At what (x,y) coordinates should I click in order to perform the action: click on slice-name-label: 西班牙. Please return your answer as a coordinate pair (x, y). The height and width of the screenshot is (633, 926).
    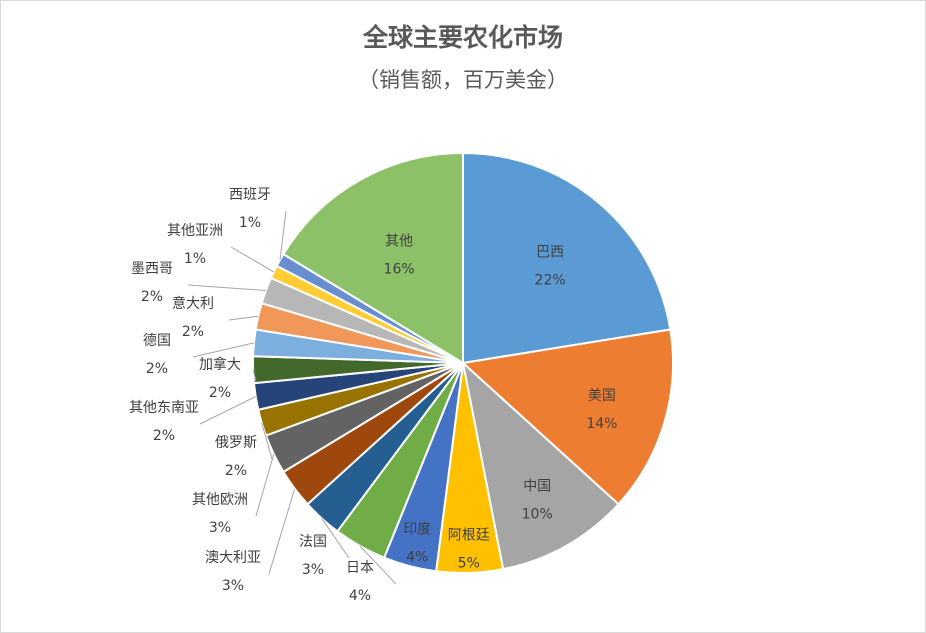
    Looking at the image, I should click on (250, 195).